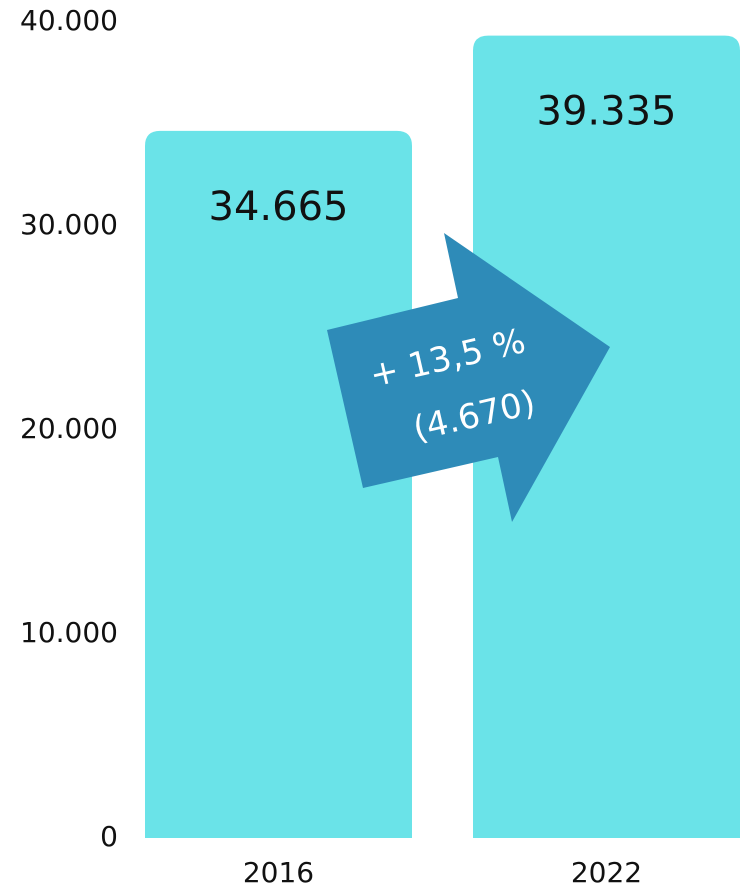 Image resolution: width=744 pixels, height=894 pixels. Describe the element at coordinates (278, 872) in the screenshot. I see `x-tick-label: 2016` at that location.